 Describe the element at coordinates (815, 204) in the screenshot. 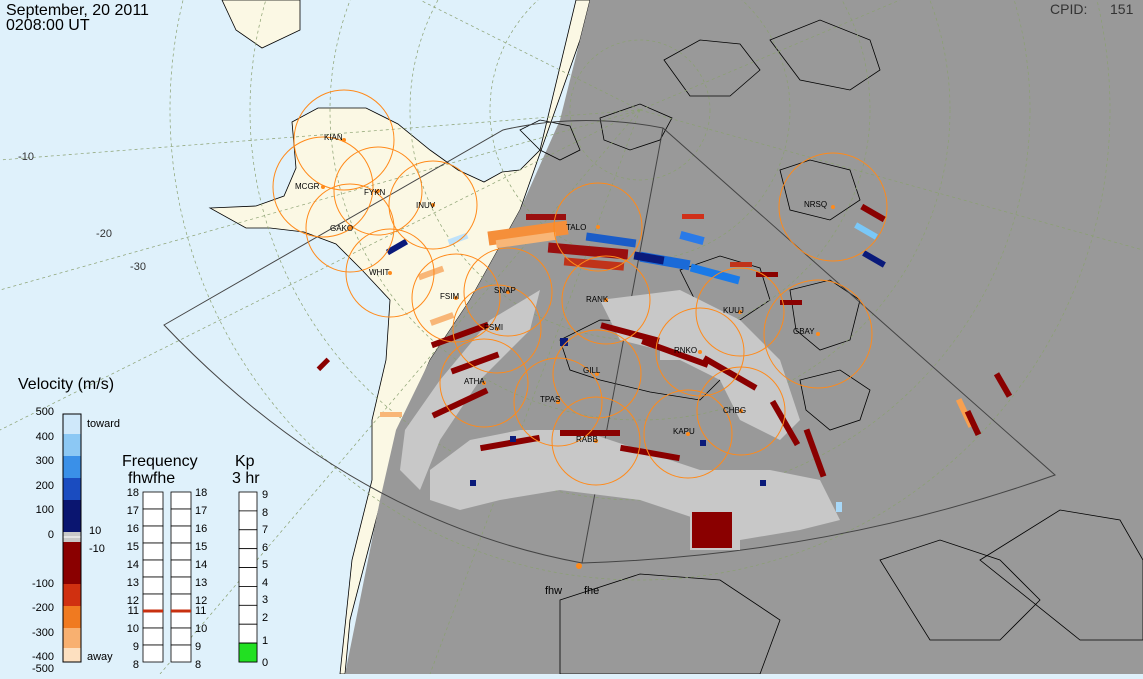

I see `station-label-nrsq: NRSQ` at that location.